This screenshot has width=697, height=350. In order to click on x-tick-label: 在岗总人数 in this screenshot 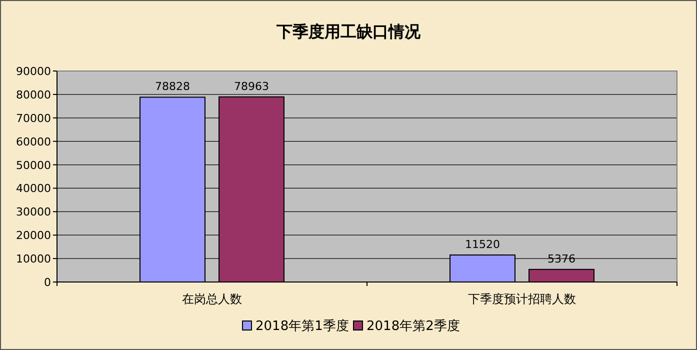, I will do `click(212, 299)`.